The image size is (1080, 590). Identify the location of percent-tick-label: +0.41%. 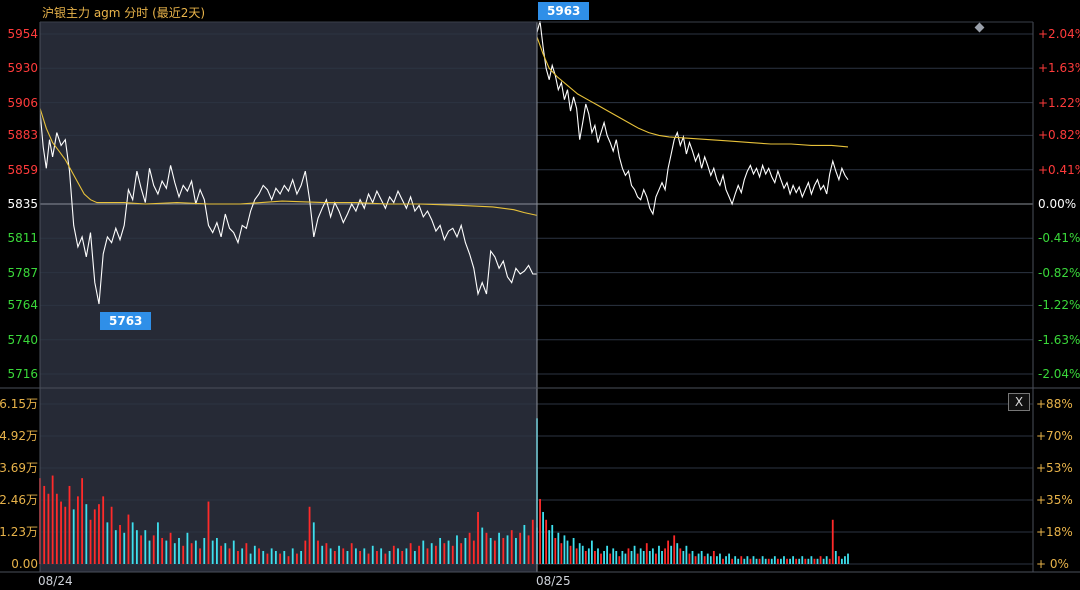
(1059, 169).